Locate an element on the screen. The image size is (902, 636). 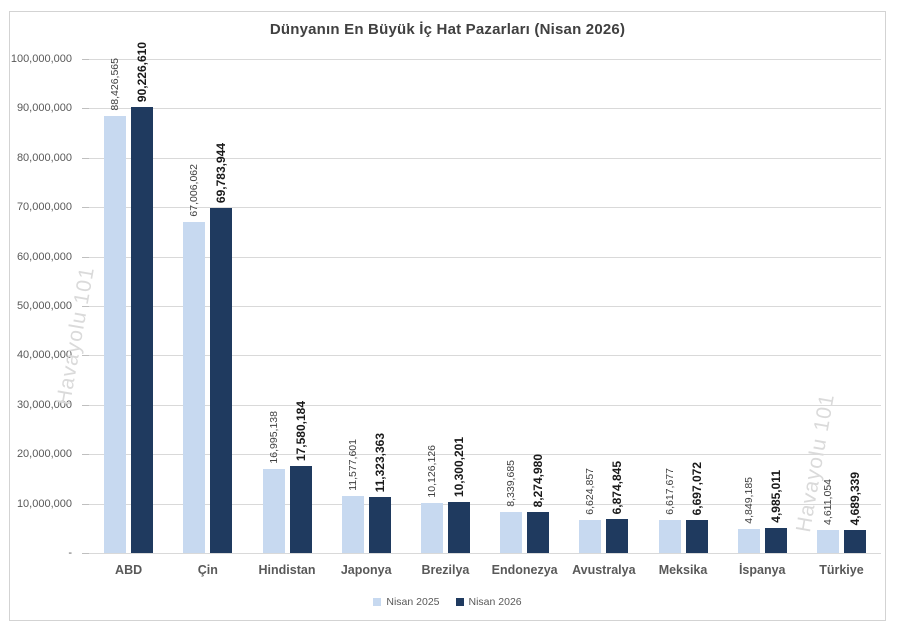
bar-nisan-2026-türkiye is located at coordinates (854, 541).